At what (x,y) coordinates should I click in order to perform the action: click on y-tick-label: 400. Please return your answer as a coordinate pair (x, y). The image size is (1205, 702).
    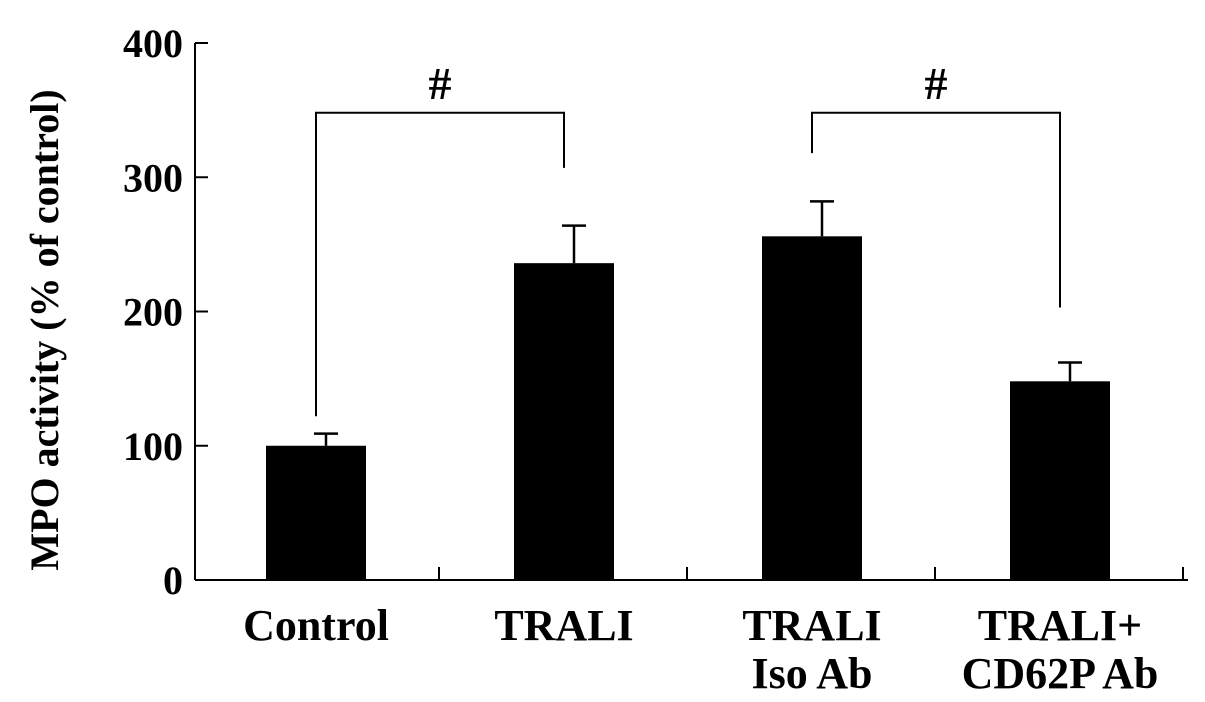
    Looking at the image, I should click on (153, 43).